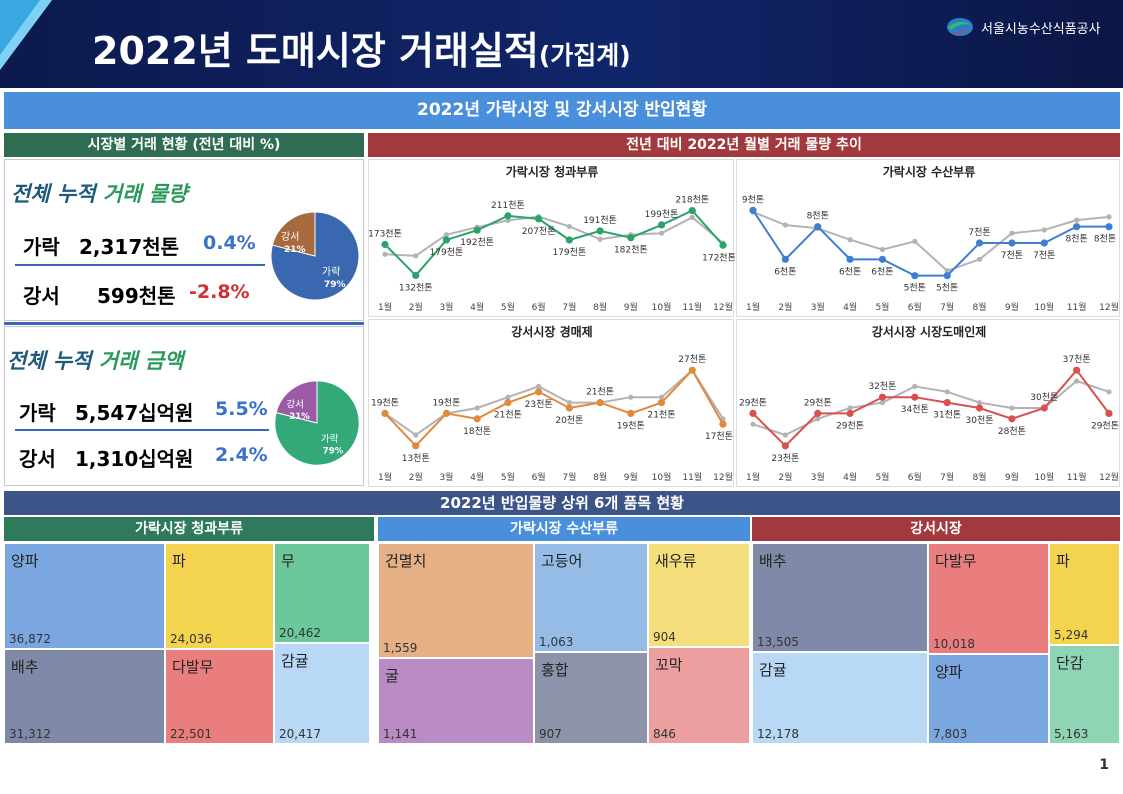 The image size is (1123, 794). I want to click on x-tick-label: 9월, so click(1012, 477).